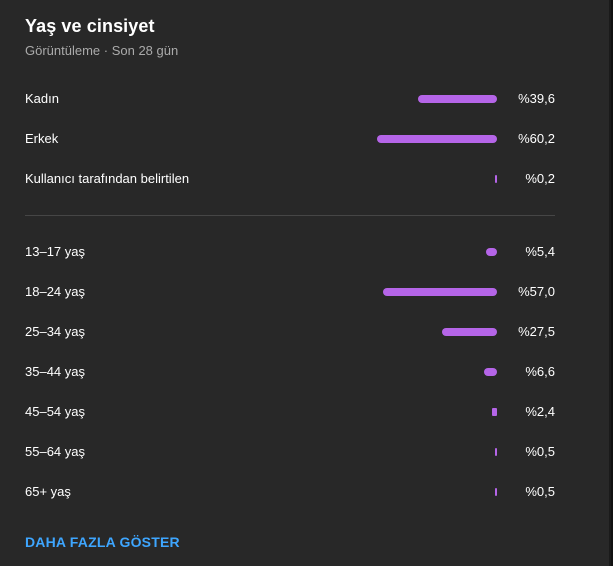 The image size is (613, 566). Describe the element at coordinates (290, 293) in the screenshot. I see `age-row-18-24: 18–24 yaş %57,0` at that location.